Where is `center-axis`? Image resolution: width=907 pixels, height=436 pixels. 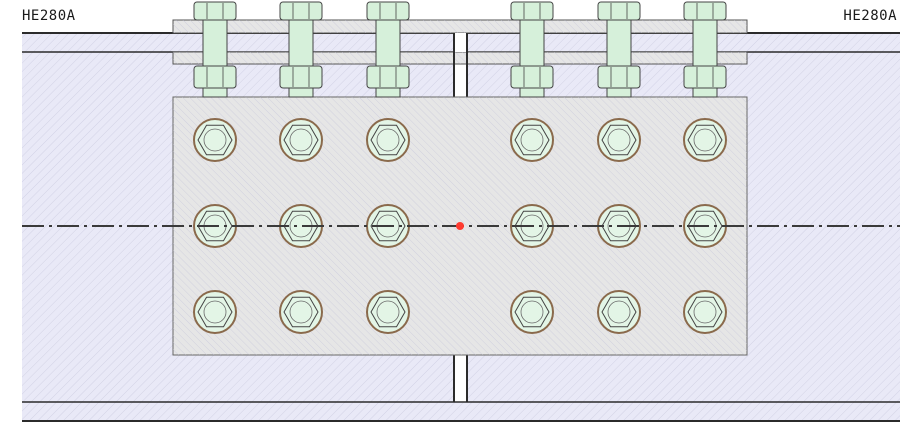
center-axis is located at coordinates (461, 226).